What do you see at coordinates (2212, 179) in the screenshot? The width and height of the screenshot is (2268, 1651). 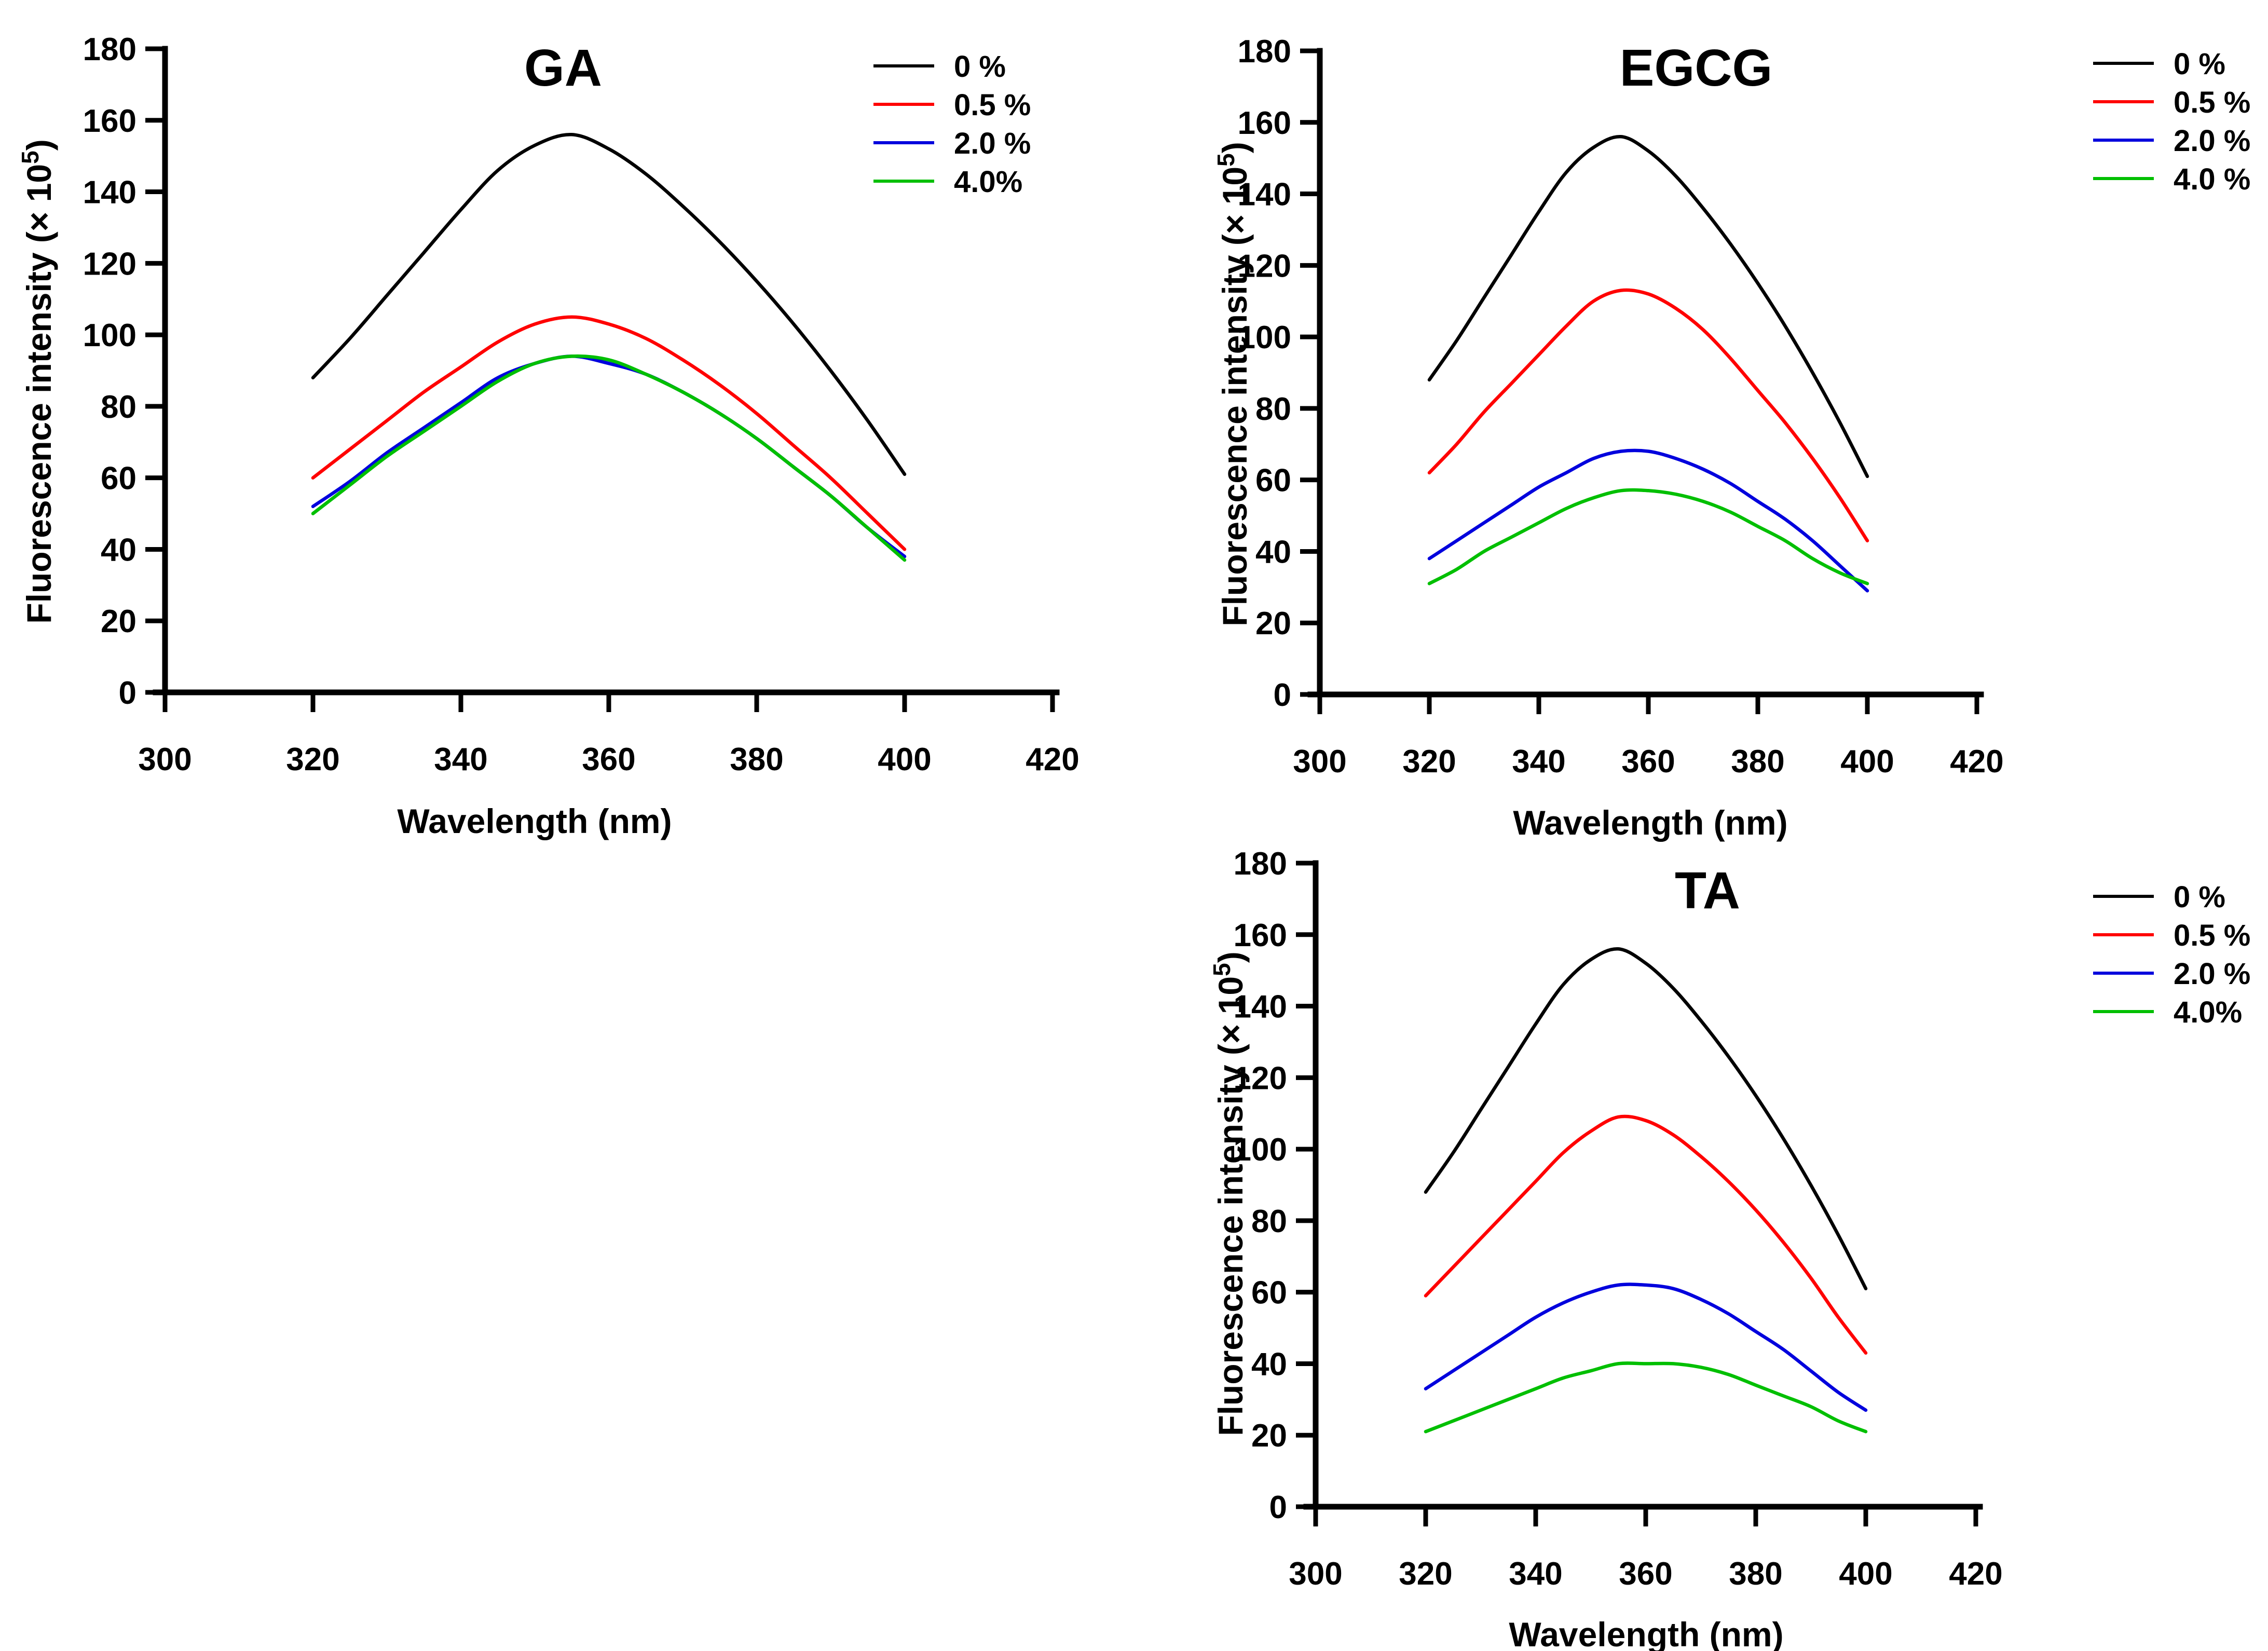 I see `legend-label: 4.0 %` at bounding box center [2212, 179].